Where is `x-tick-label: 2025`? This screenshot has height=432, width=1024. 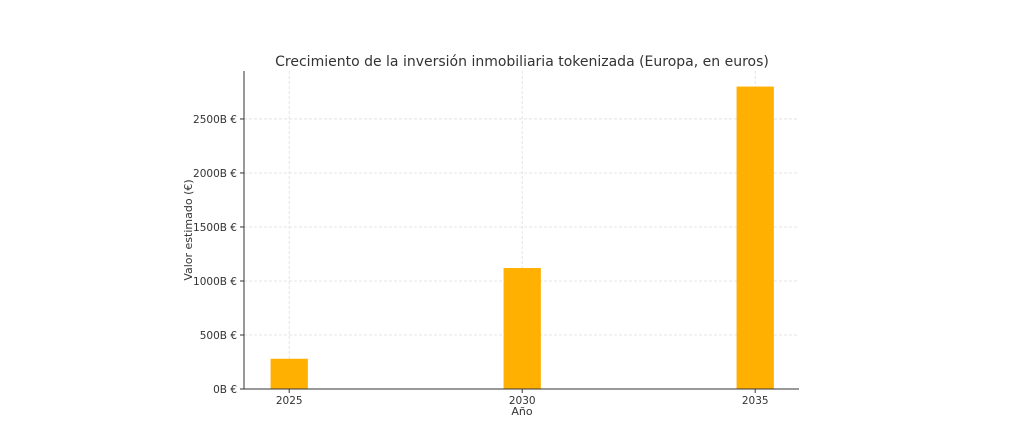 x-tick-label: 2025 is located at coordinates (289, 401).